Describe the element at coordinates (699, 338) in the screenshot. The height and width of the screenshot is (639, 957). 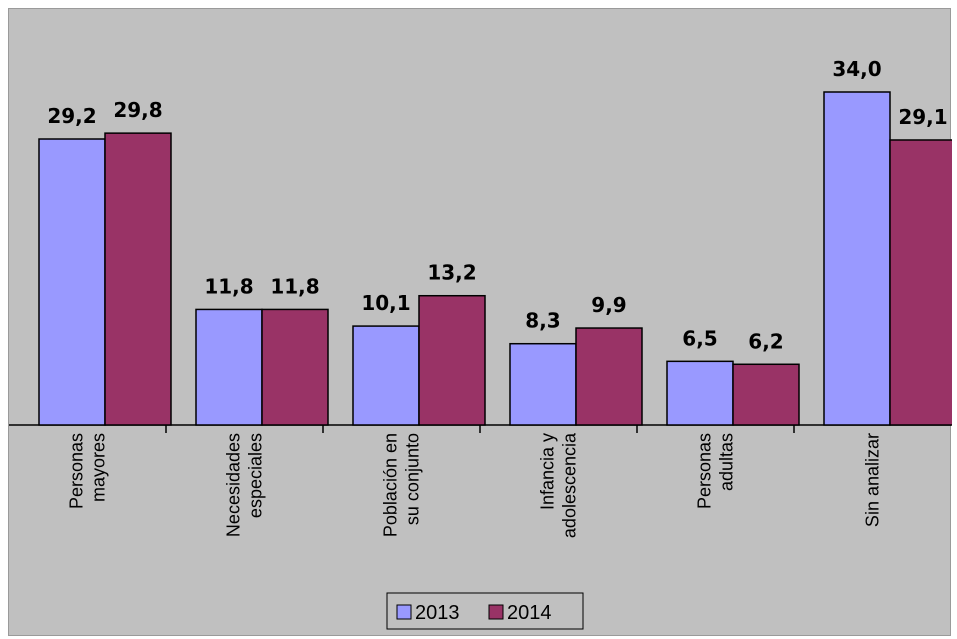
I see `data-label: 6,5` at that location.